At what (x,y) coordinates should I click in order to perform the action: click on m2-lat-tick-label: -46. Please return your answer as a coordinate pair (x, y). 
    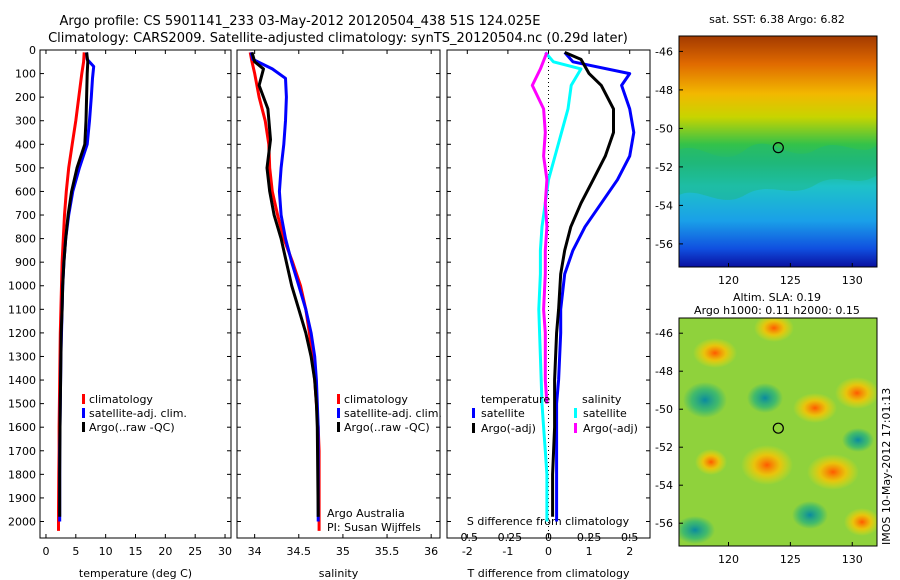
    Looking at the image, I should click on (664, 333).